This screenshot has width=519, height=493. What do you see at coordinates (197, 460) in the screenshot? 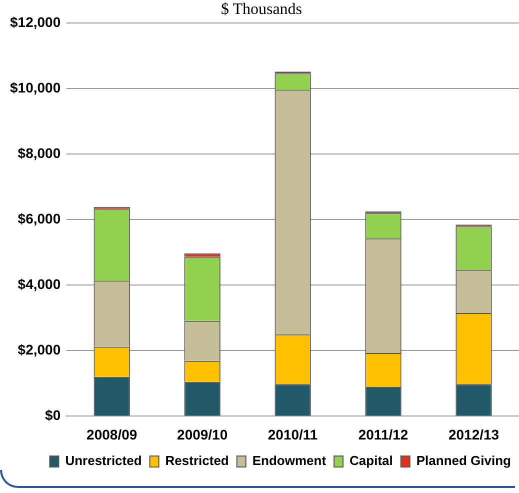
I see `legend-label: Restricted` at bounding box center [197, 460].